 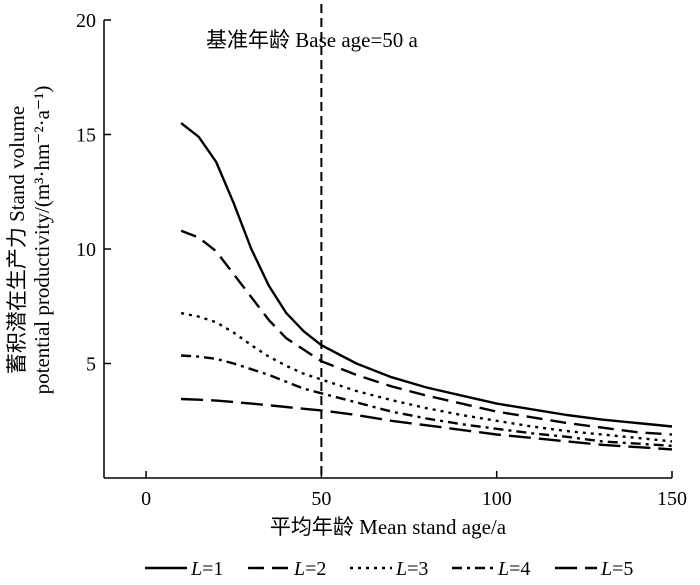 I want to click on x-tick-label: 150, so click(x=672, y=499).